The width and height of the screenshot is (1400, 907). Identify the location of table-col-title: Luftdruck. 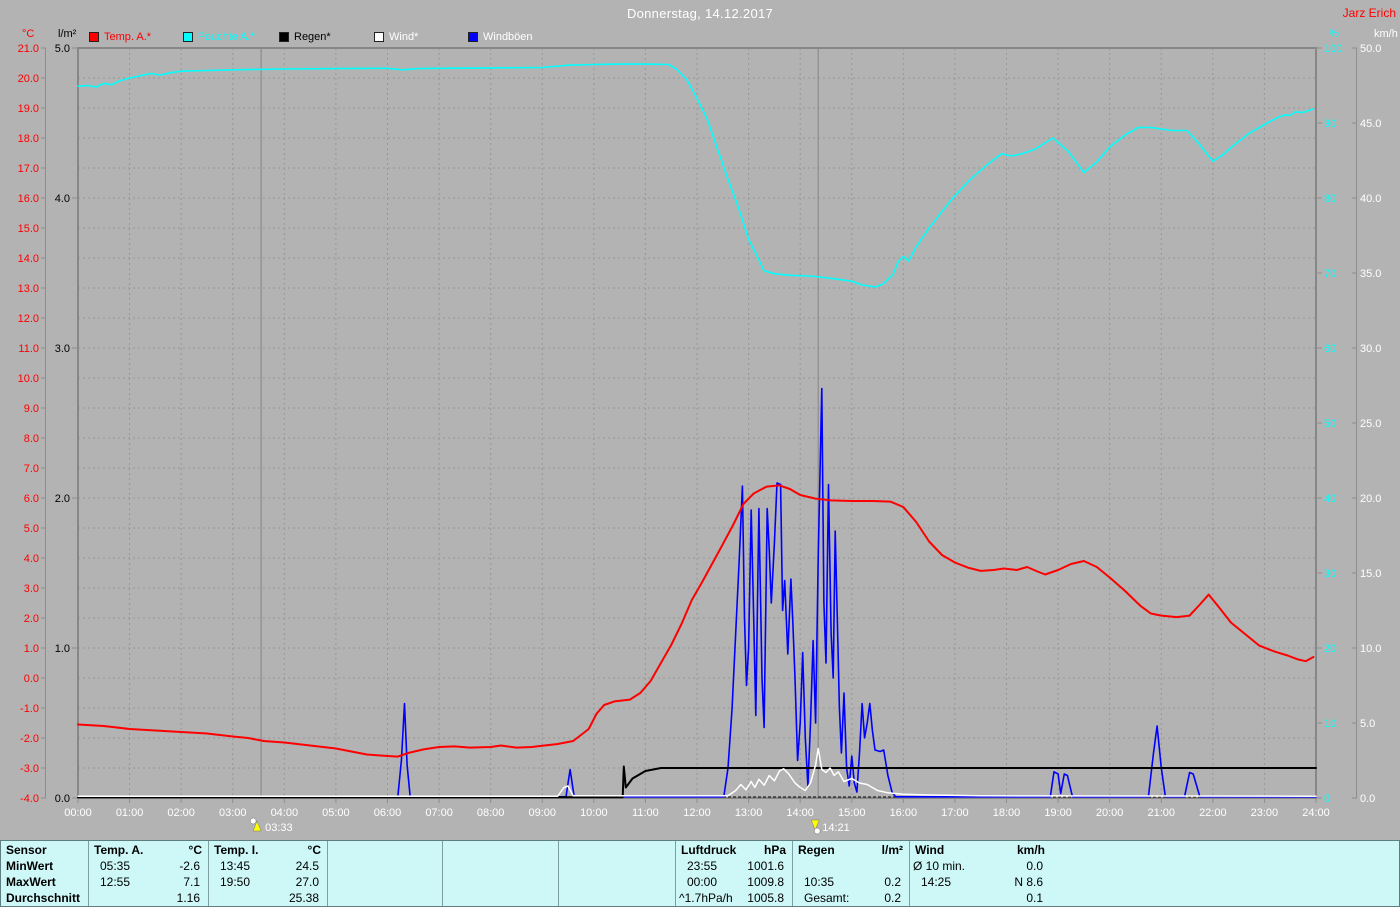
(709, 850).